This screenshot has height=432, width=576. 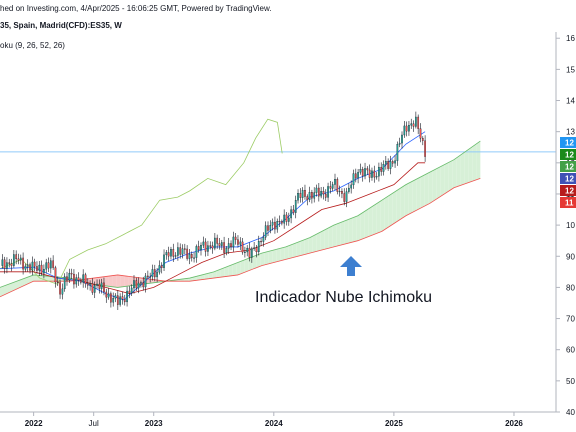 What do you see at coordinates (565, 225) in the screenshot?
I see `price-axis: 16 15 14 13 12 11 10 90 80 70 60 50 40` at bounding box center [565, 225].